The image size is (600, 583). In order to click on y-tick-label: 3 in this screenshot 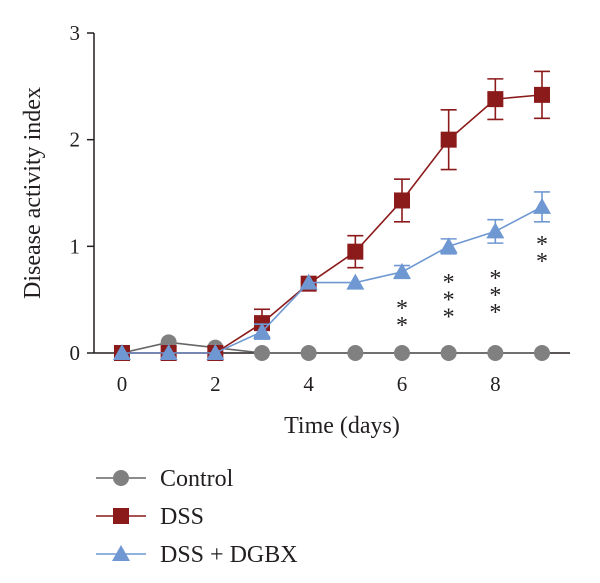, I will do `click(75, 33)`.